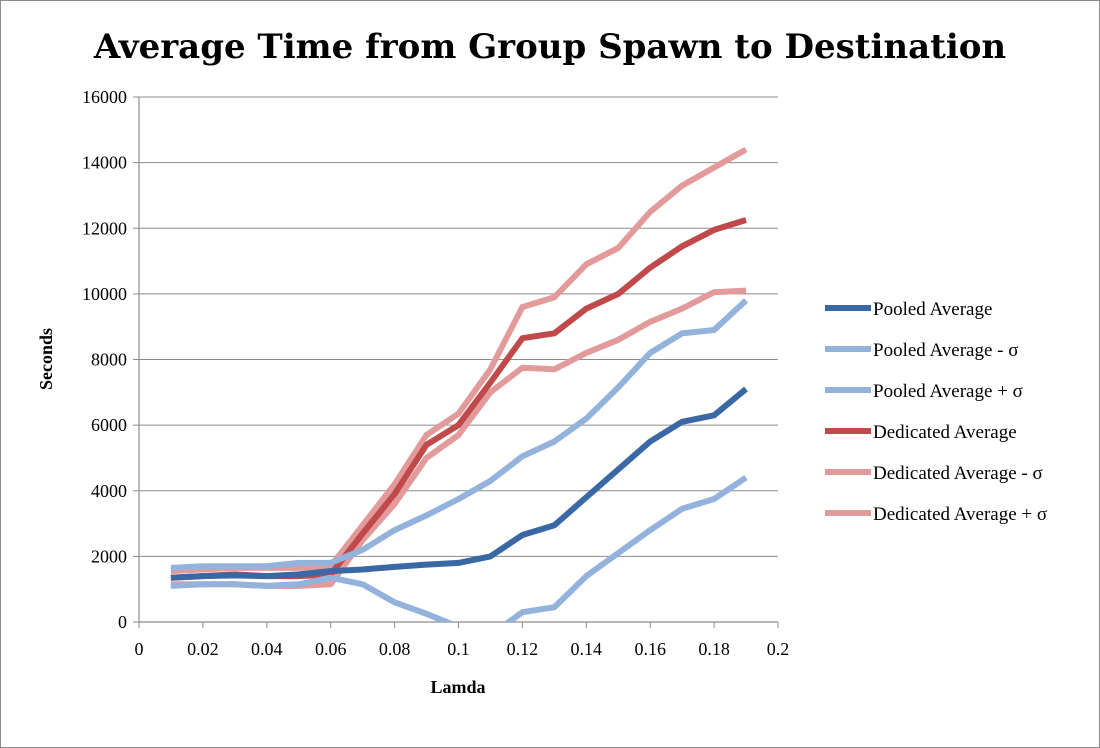 Image resolution: width=1100 pixels, height=748 pixels. Describe the element at coordinates (122, 622) in the screenshot. I see `y-tick-label: 0` at that location.